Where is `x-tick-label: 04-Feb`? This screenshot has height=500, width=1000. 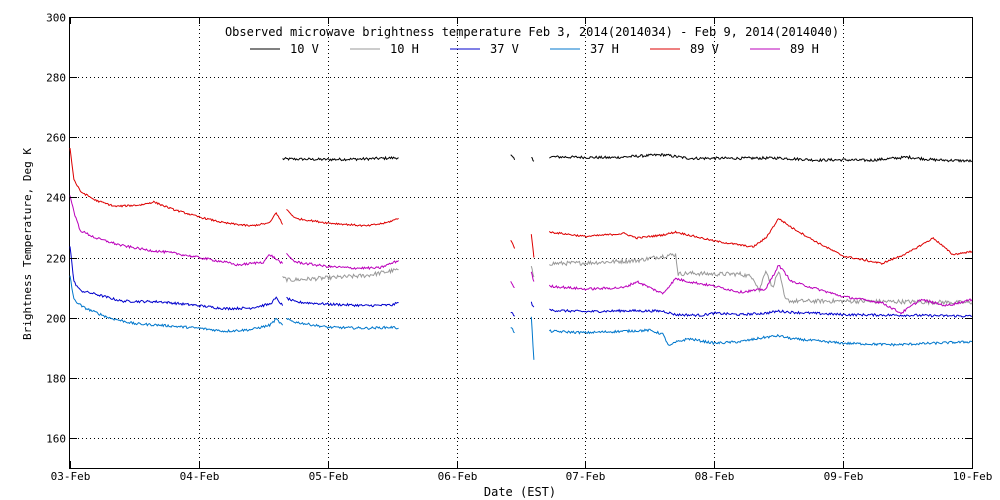
x-tick-label: 04-Feb is located at coordinates (200, 476).